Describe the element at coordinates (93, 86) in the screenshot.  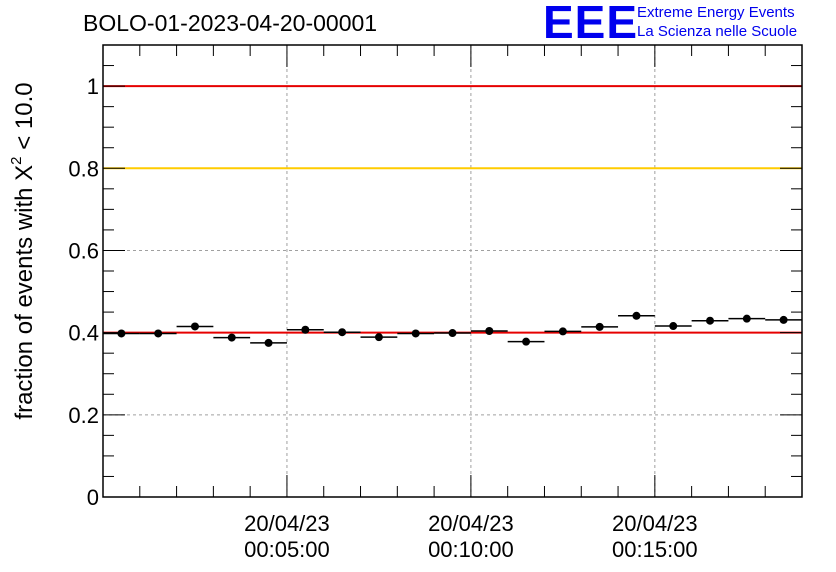
I see `y-tick-label: 1` at that location.